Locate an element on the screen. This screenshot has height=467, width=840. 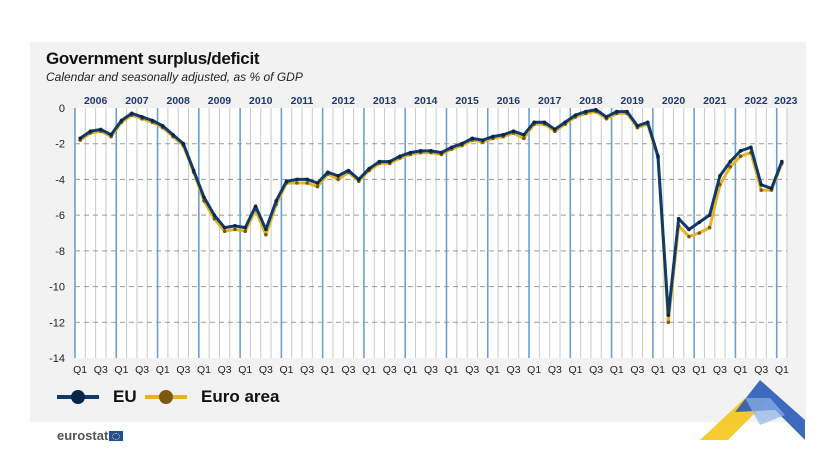
year-label: 2014 is located at coordinates (426, 101).